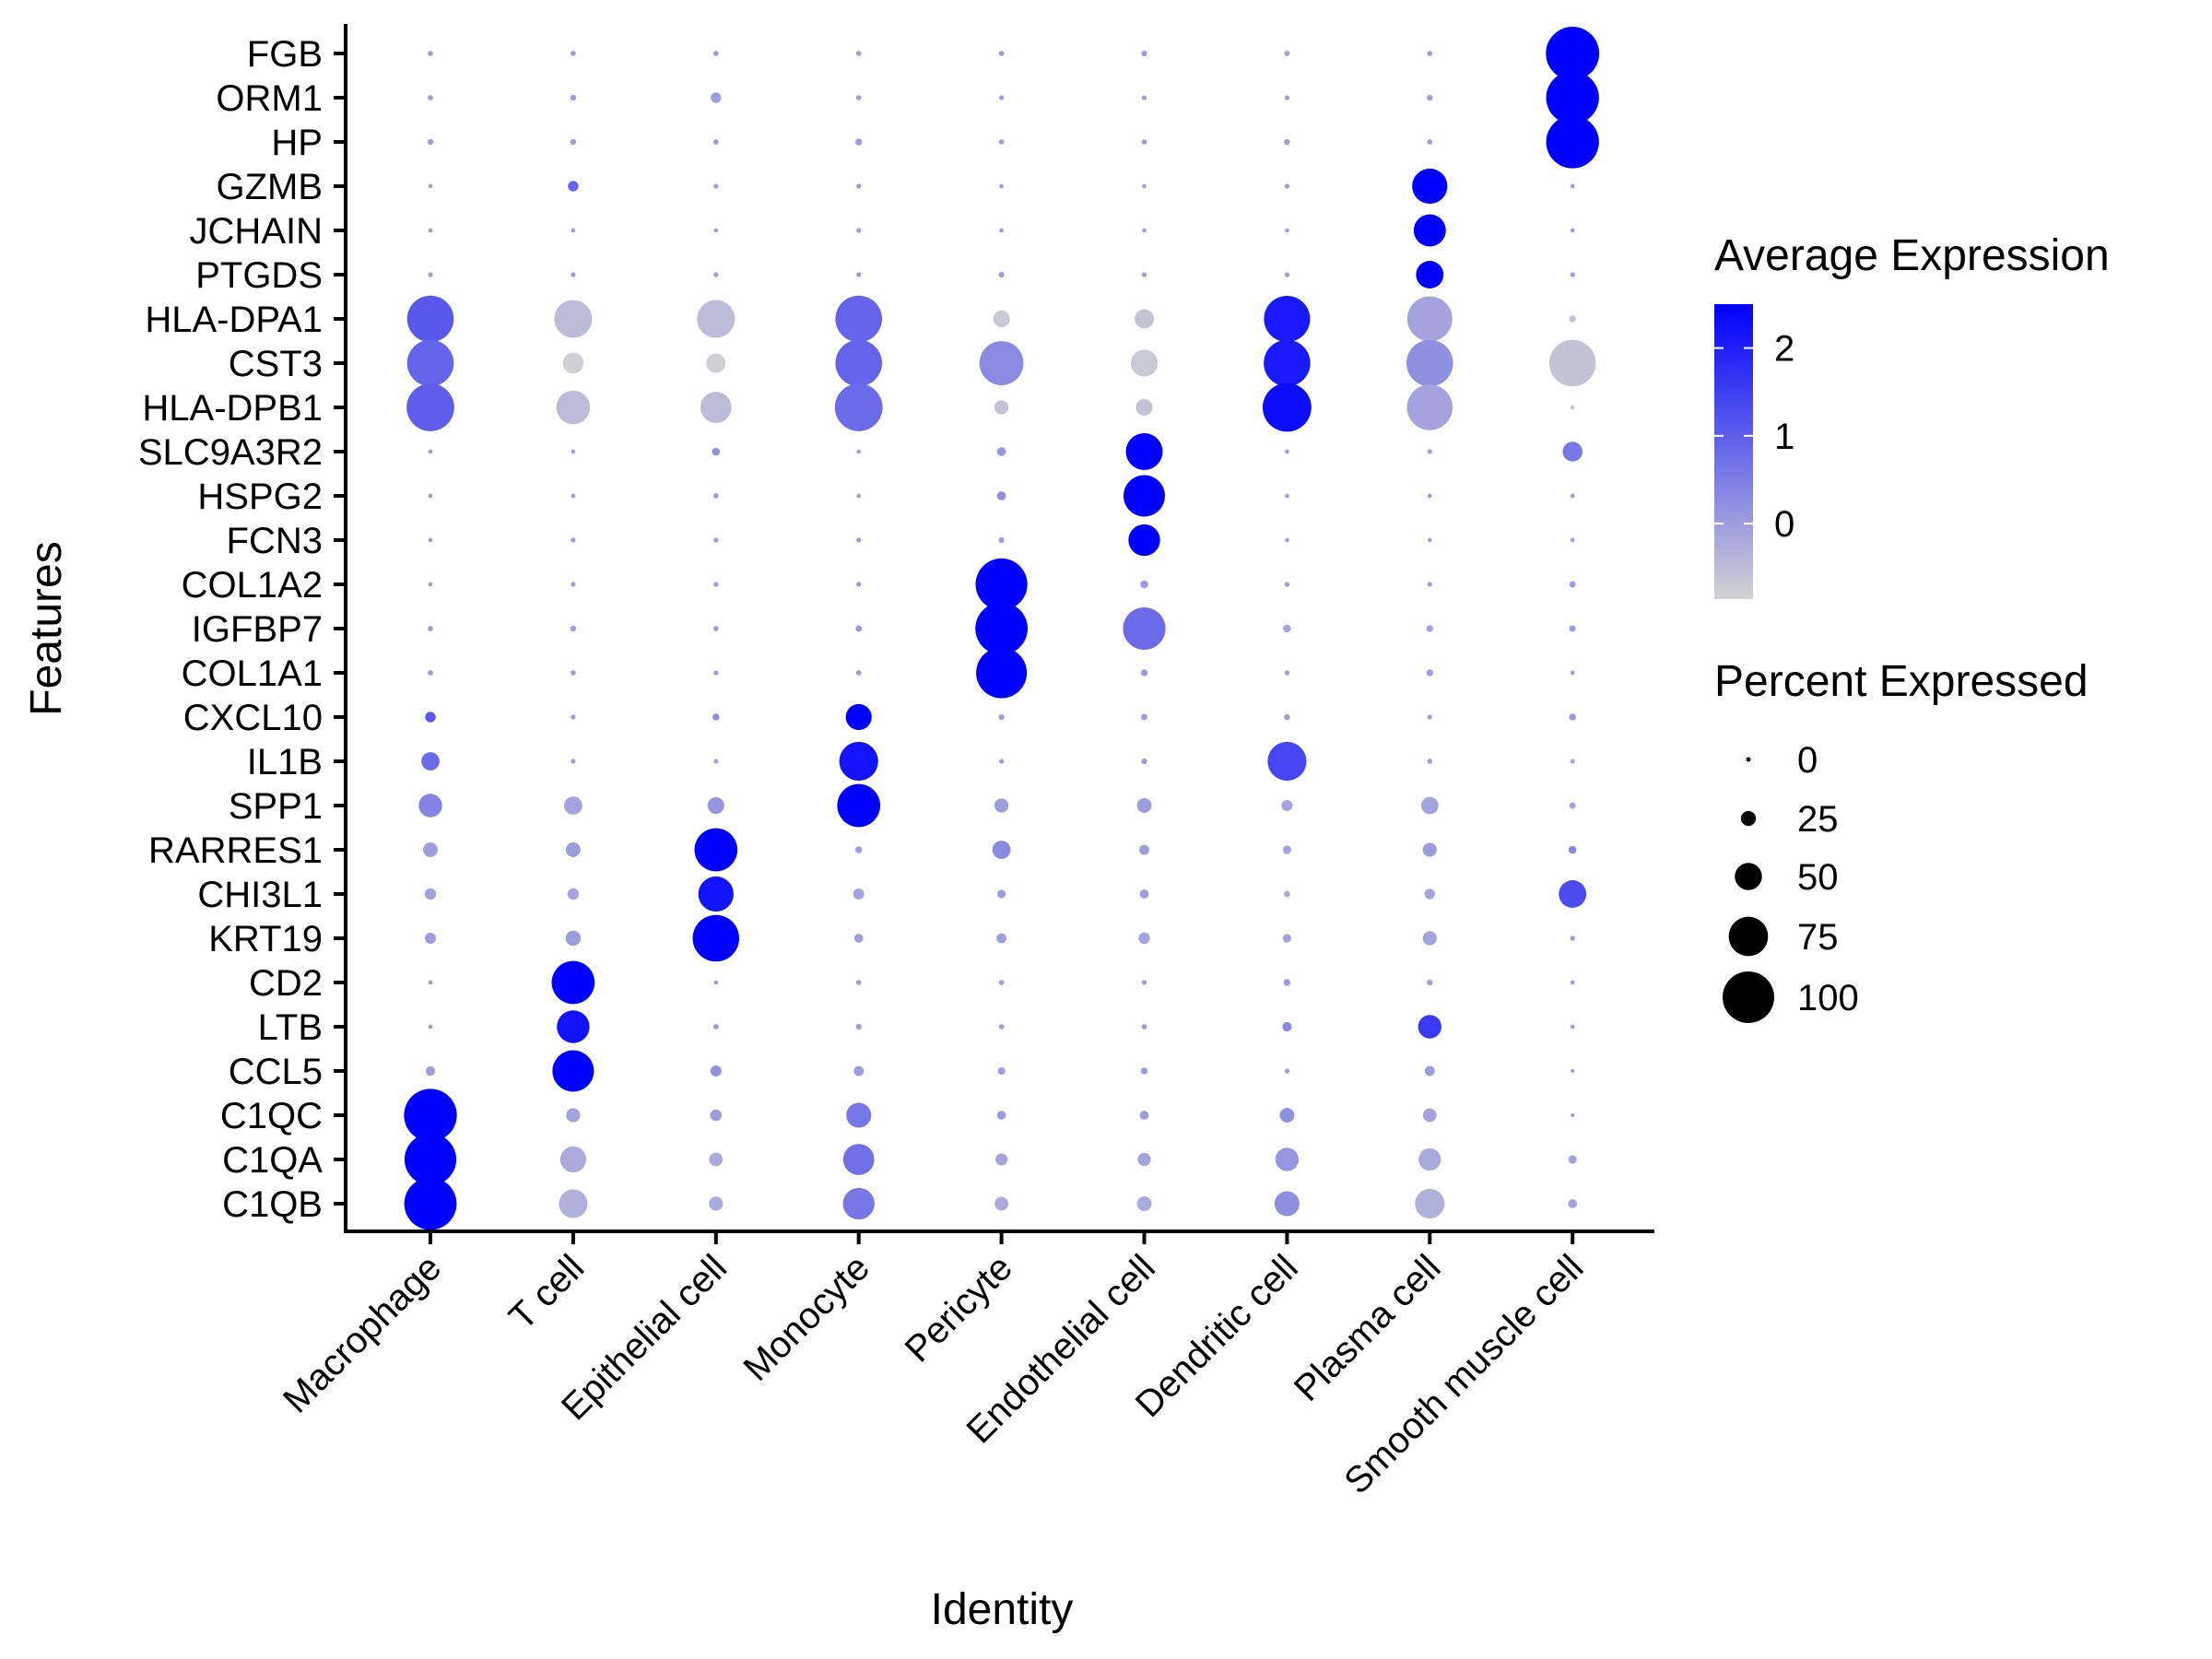 The width and height of the screenshot is (2212, 1659). What do you see at coordinates (858, 982) in the screenshot?
I see `dot-cd2-monocyte` at bounding box center [858, 982].